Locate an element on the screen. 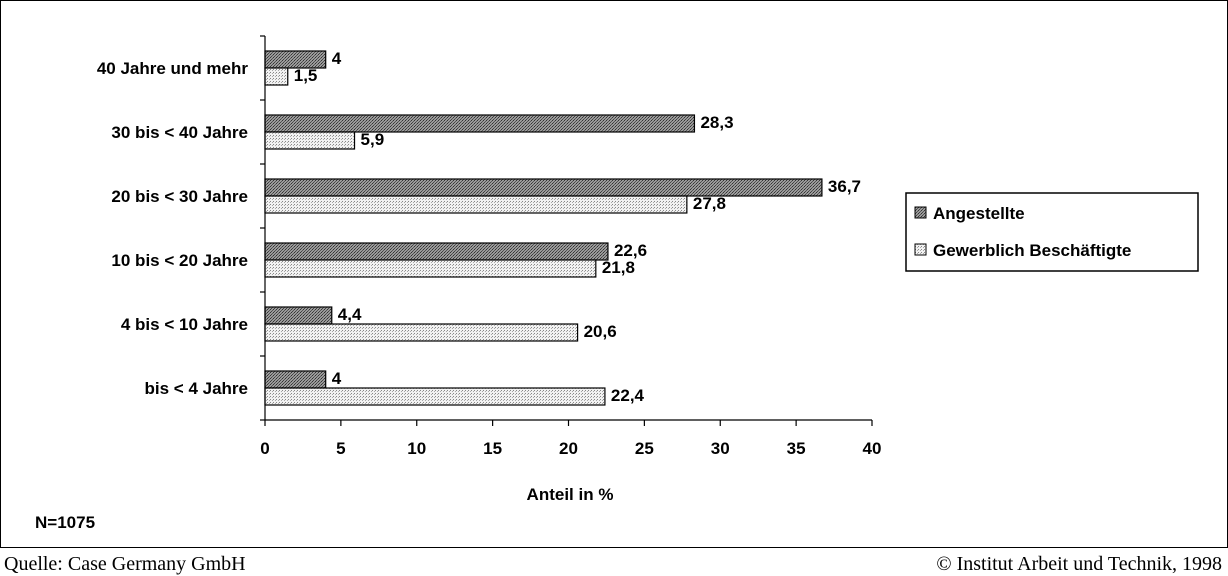  data-label: 4,4 is located at coordinates (350, 314).